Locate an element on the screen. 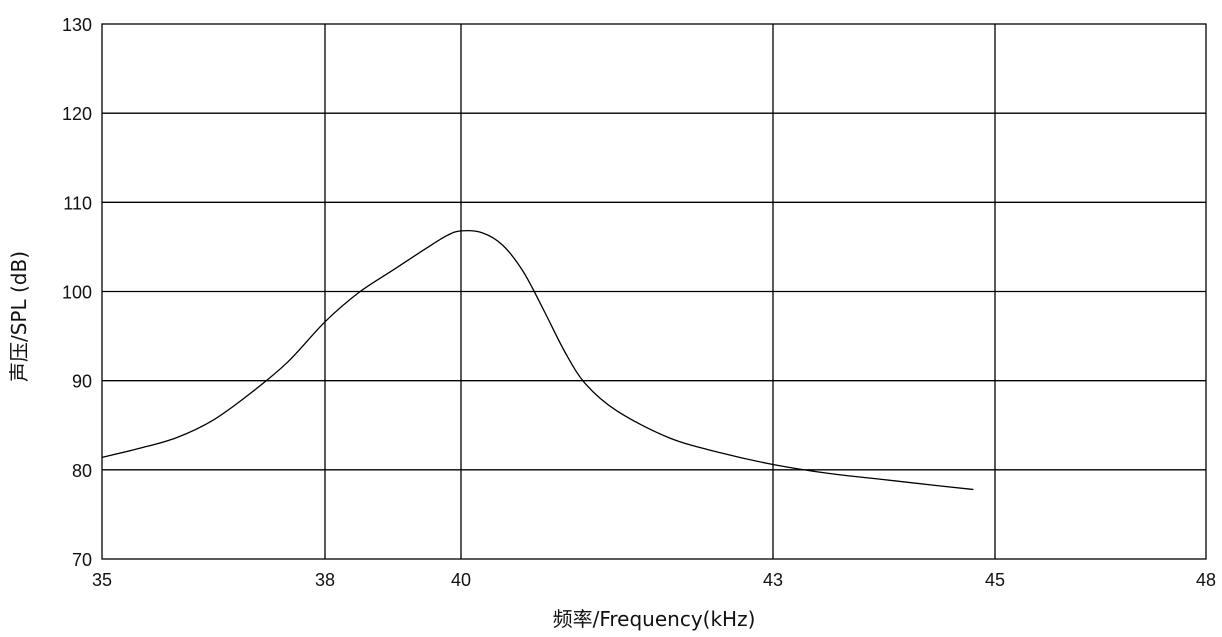 This screenshot has width=1222, height=637. y-tick-labels: 70 80 90 100 110 120 130 is located at coordinates (77, 292).